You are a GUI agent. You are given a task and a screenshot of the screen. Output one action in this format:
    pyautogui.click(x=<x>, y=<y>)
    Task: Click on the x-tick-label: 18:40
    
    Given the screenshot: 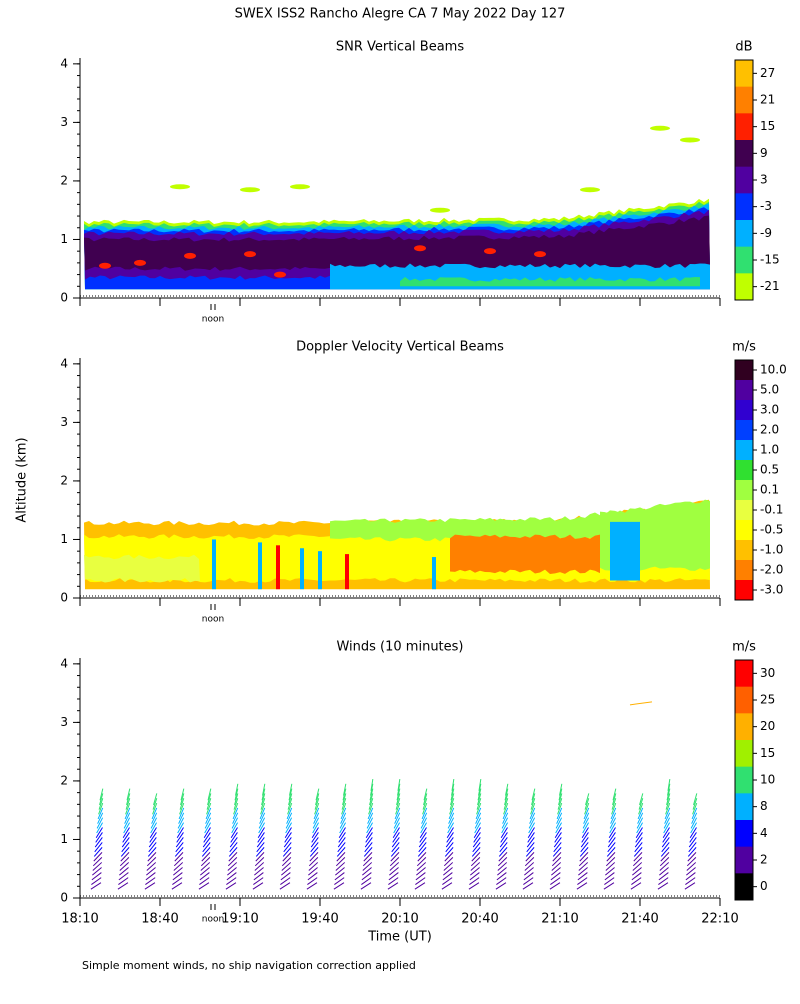 What is the action you would take?
    pyautogui.click(x=159, y=919)
    